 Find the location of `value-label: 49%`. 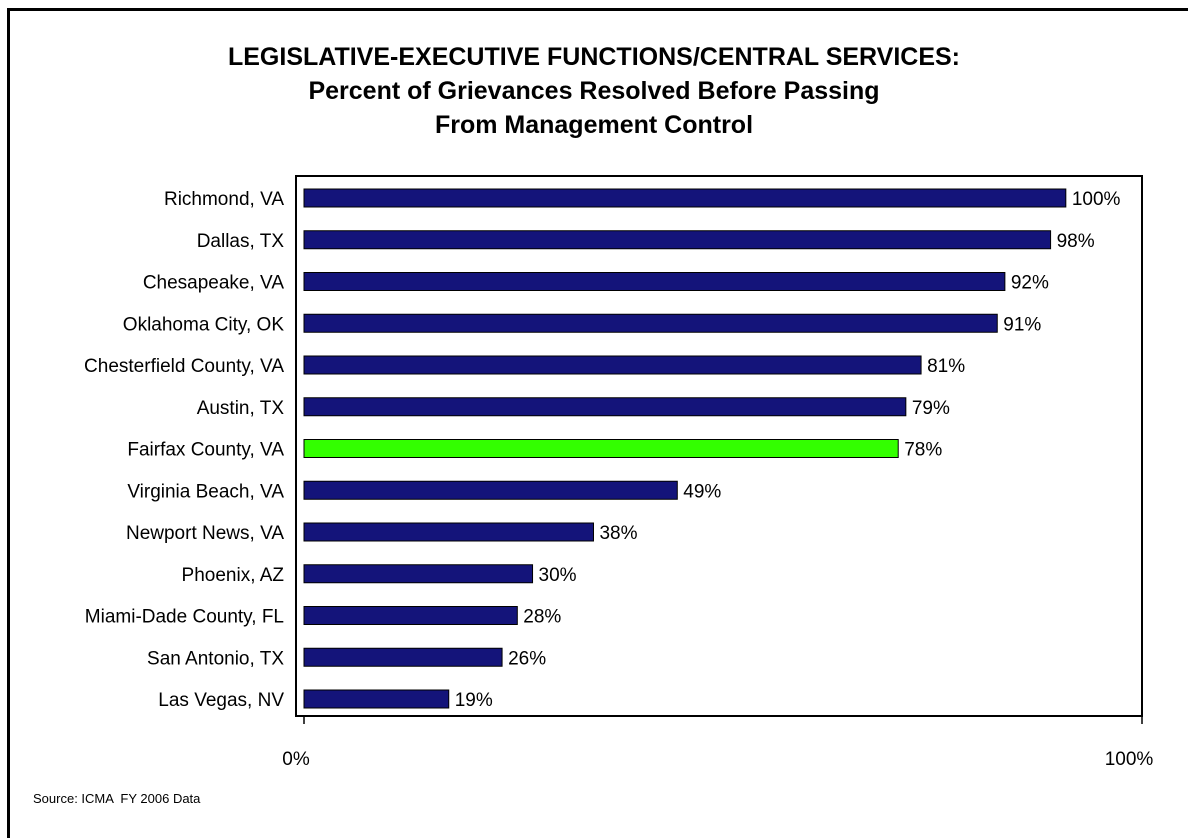

value-label: 49% is located at coordinates (702, 491).